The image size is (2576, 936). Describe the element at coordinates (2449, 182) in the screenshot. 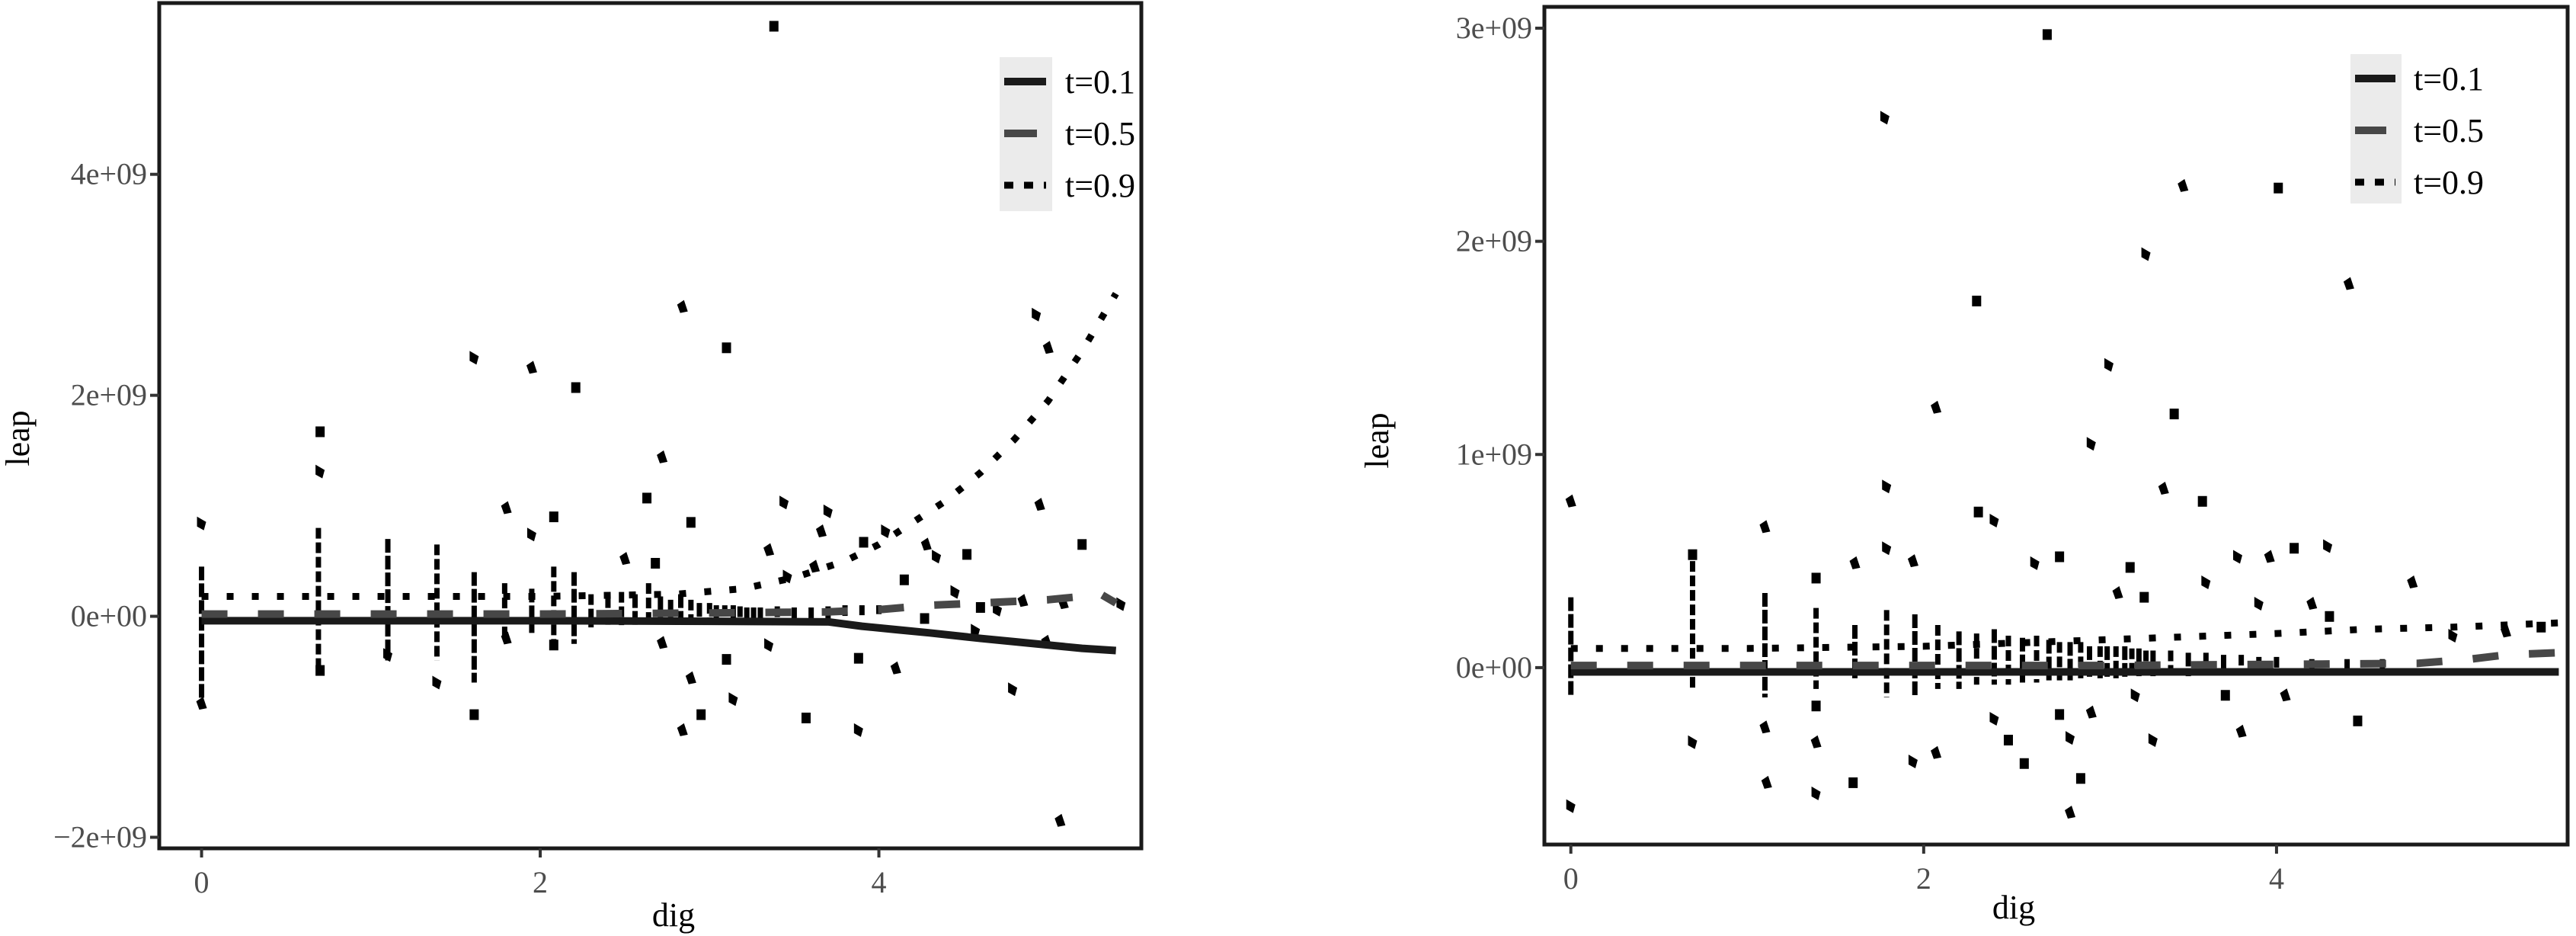

I see `legend-label: t=0.9` at that location.